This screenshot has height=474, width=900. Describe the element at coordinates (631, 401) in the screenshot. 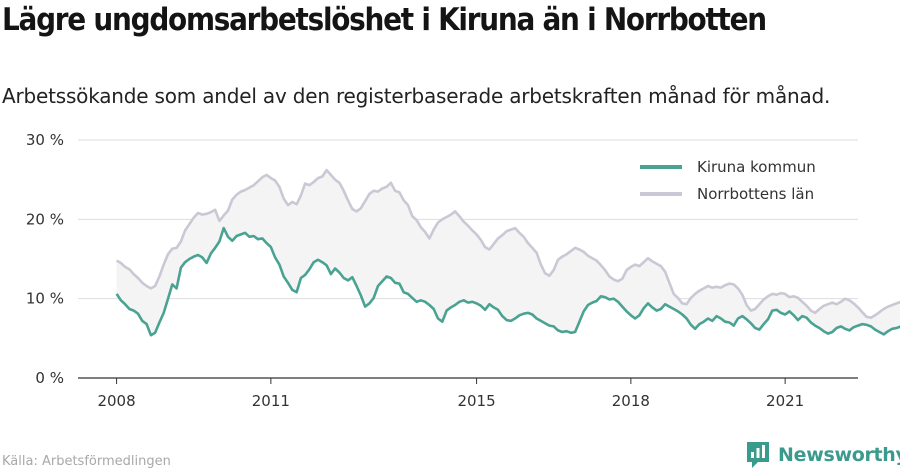

I see `x-tick-label: 2018` at that location.